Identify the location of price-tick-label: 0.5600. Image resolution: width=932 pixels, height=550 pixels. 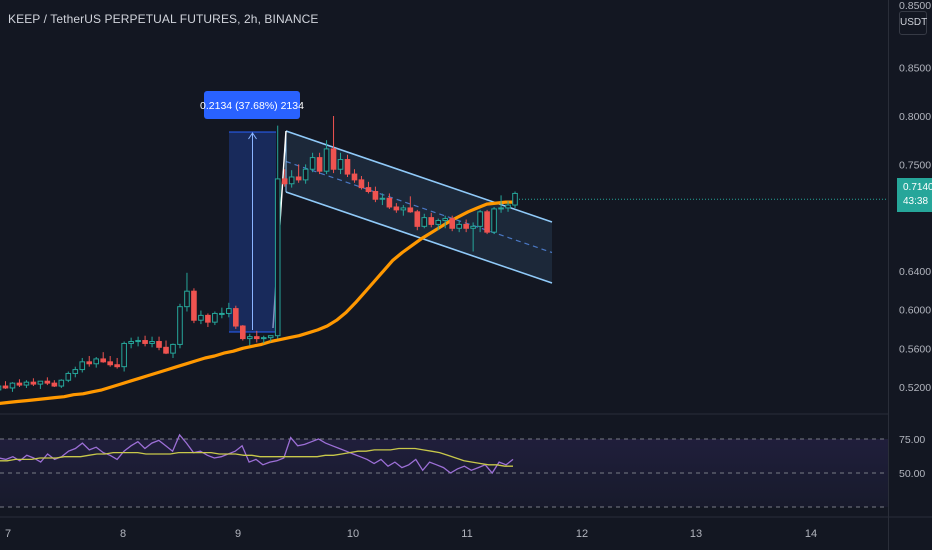
(915, 349).